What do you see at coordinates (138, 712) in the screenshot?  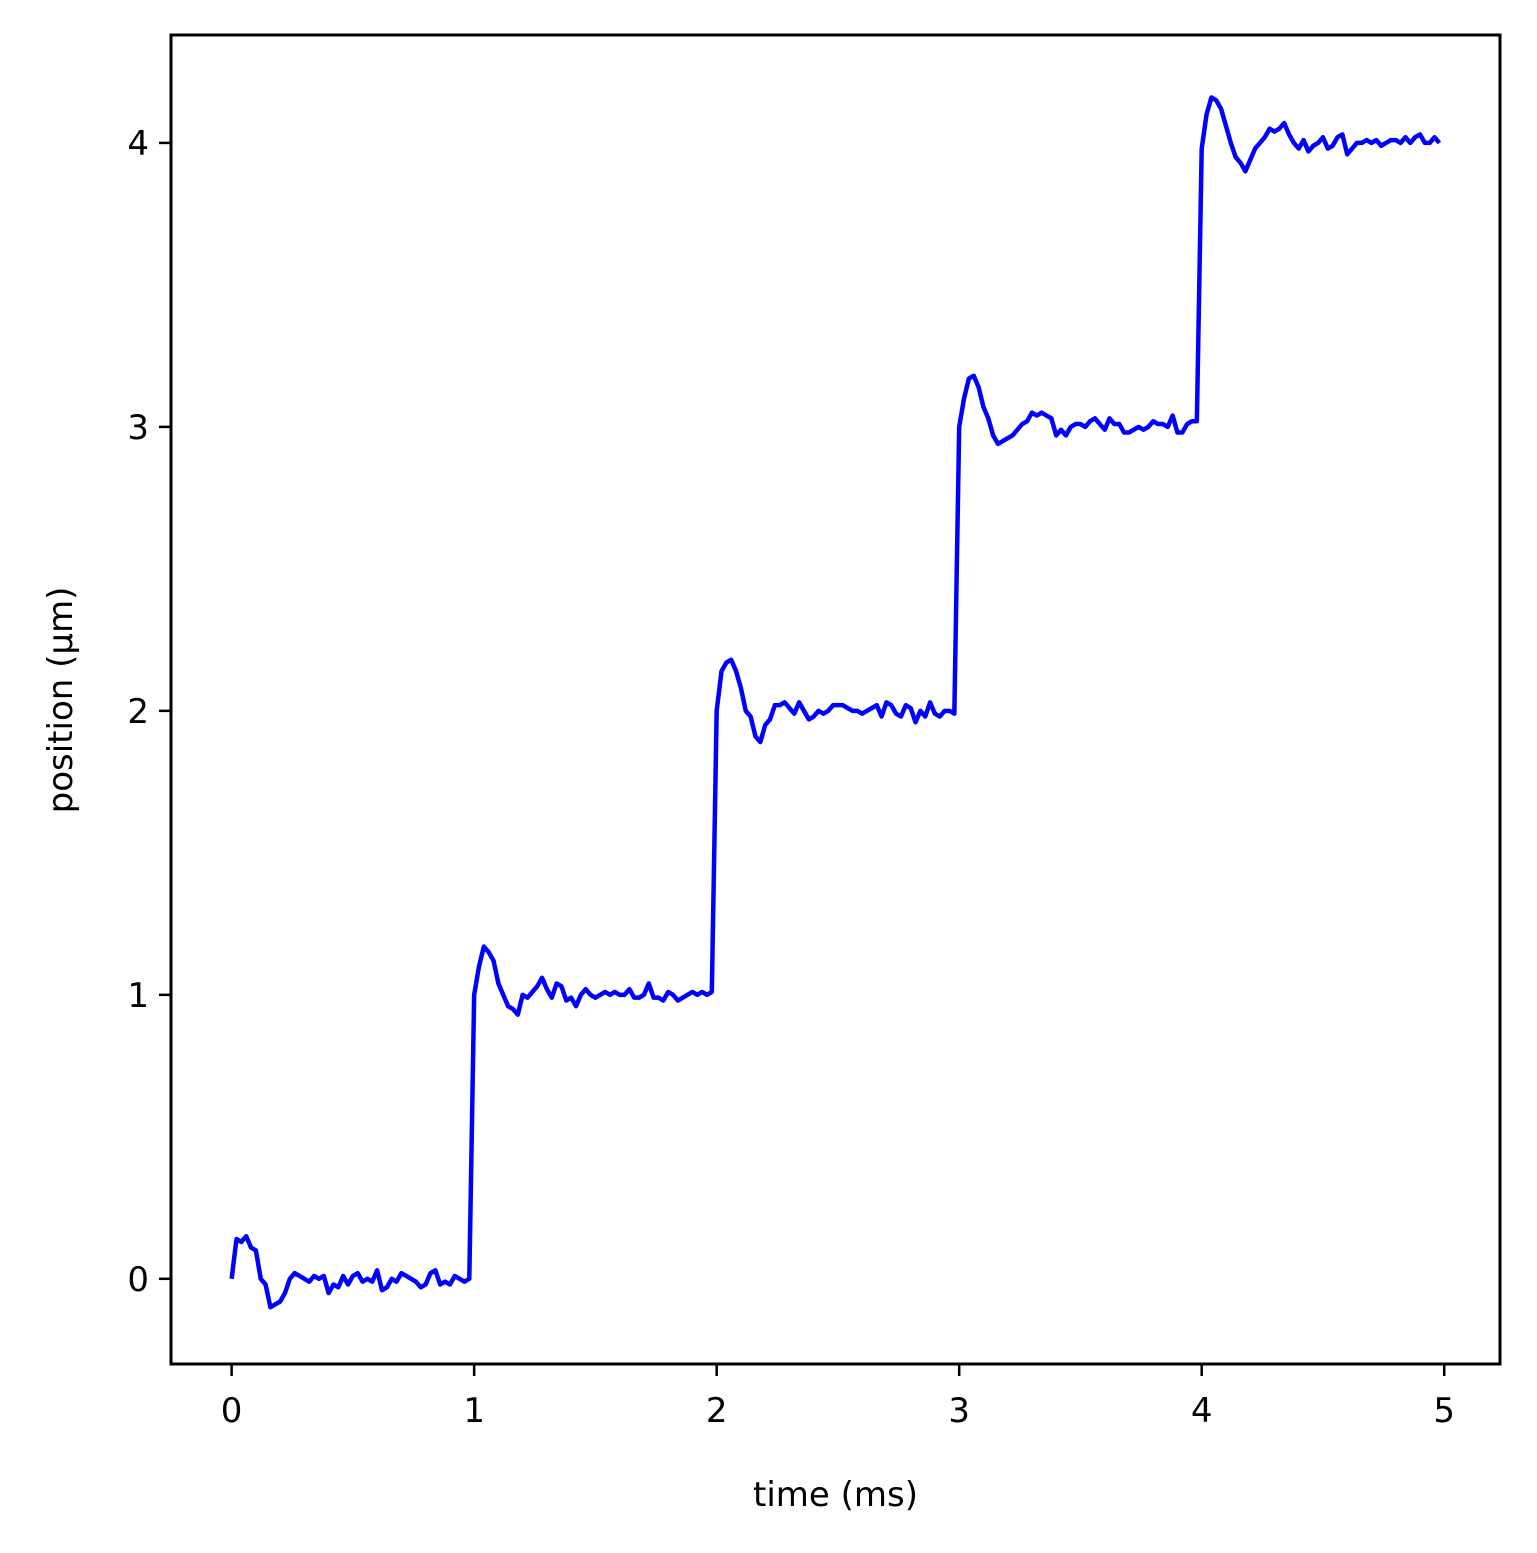 I see `y-tick-label: 2` at bounding box center [138, 712].